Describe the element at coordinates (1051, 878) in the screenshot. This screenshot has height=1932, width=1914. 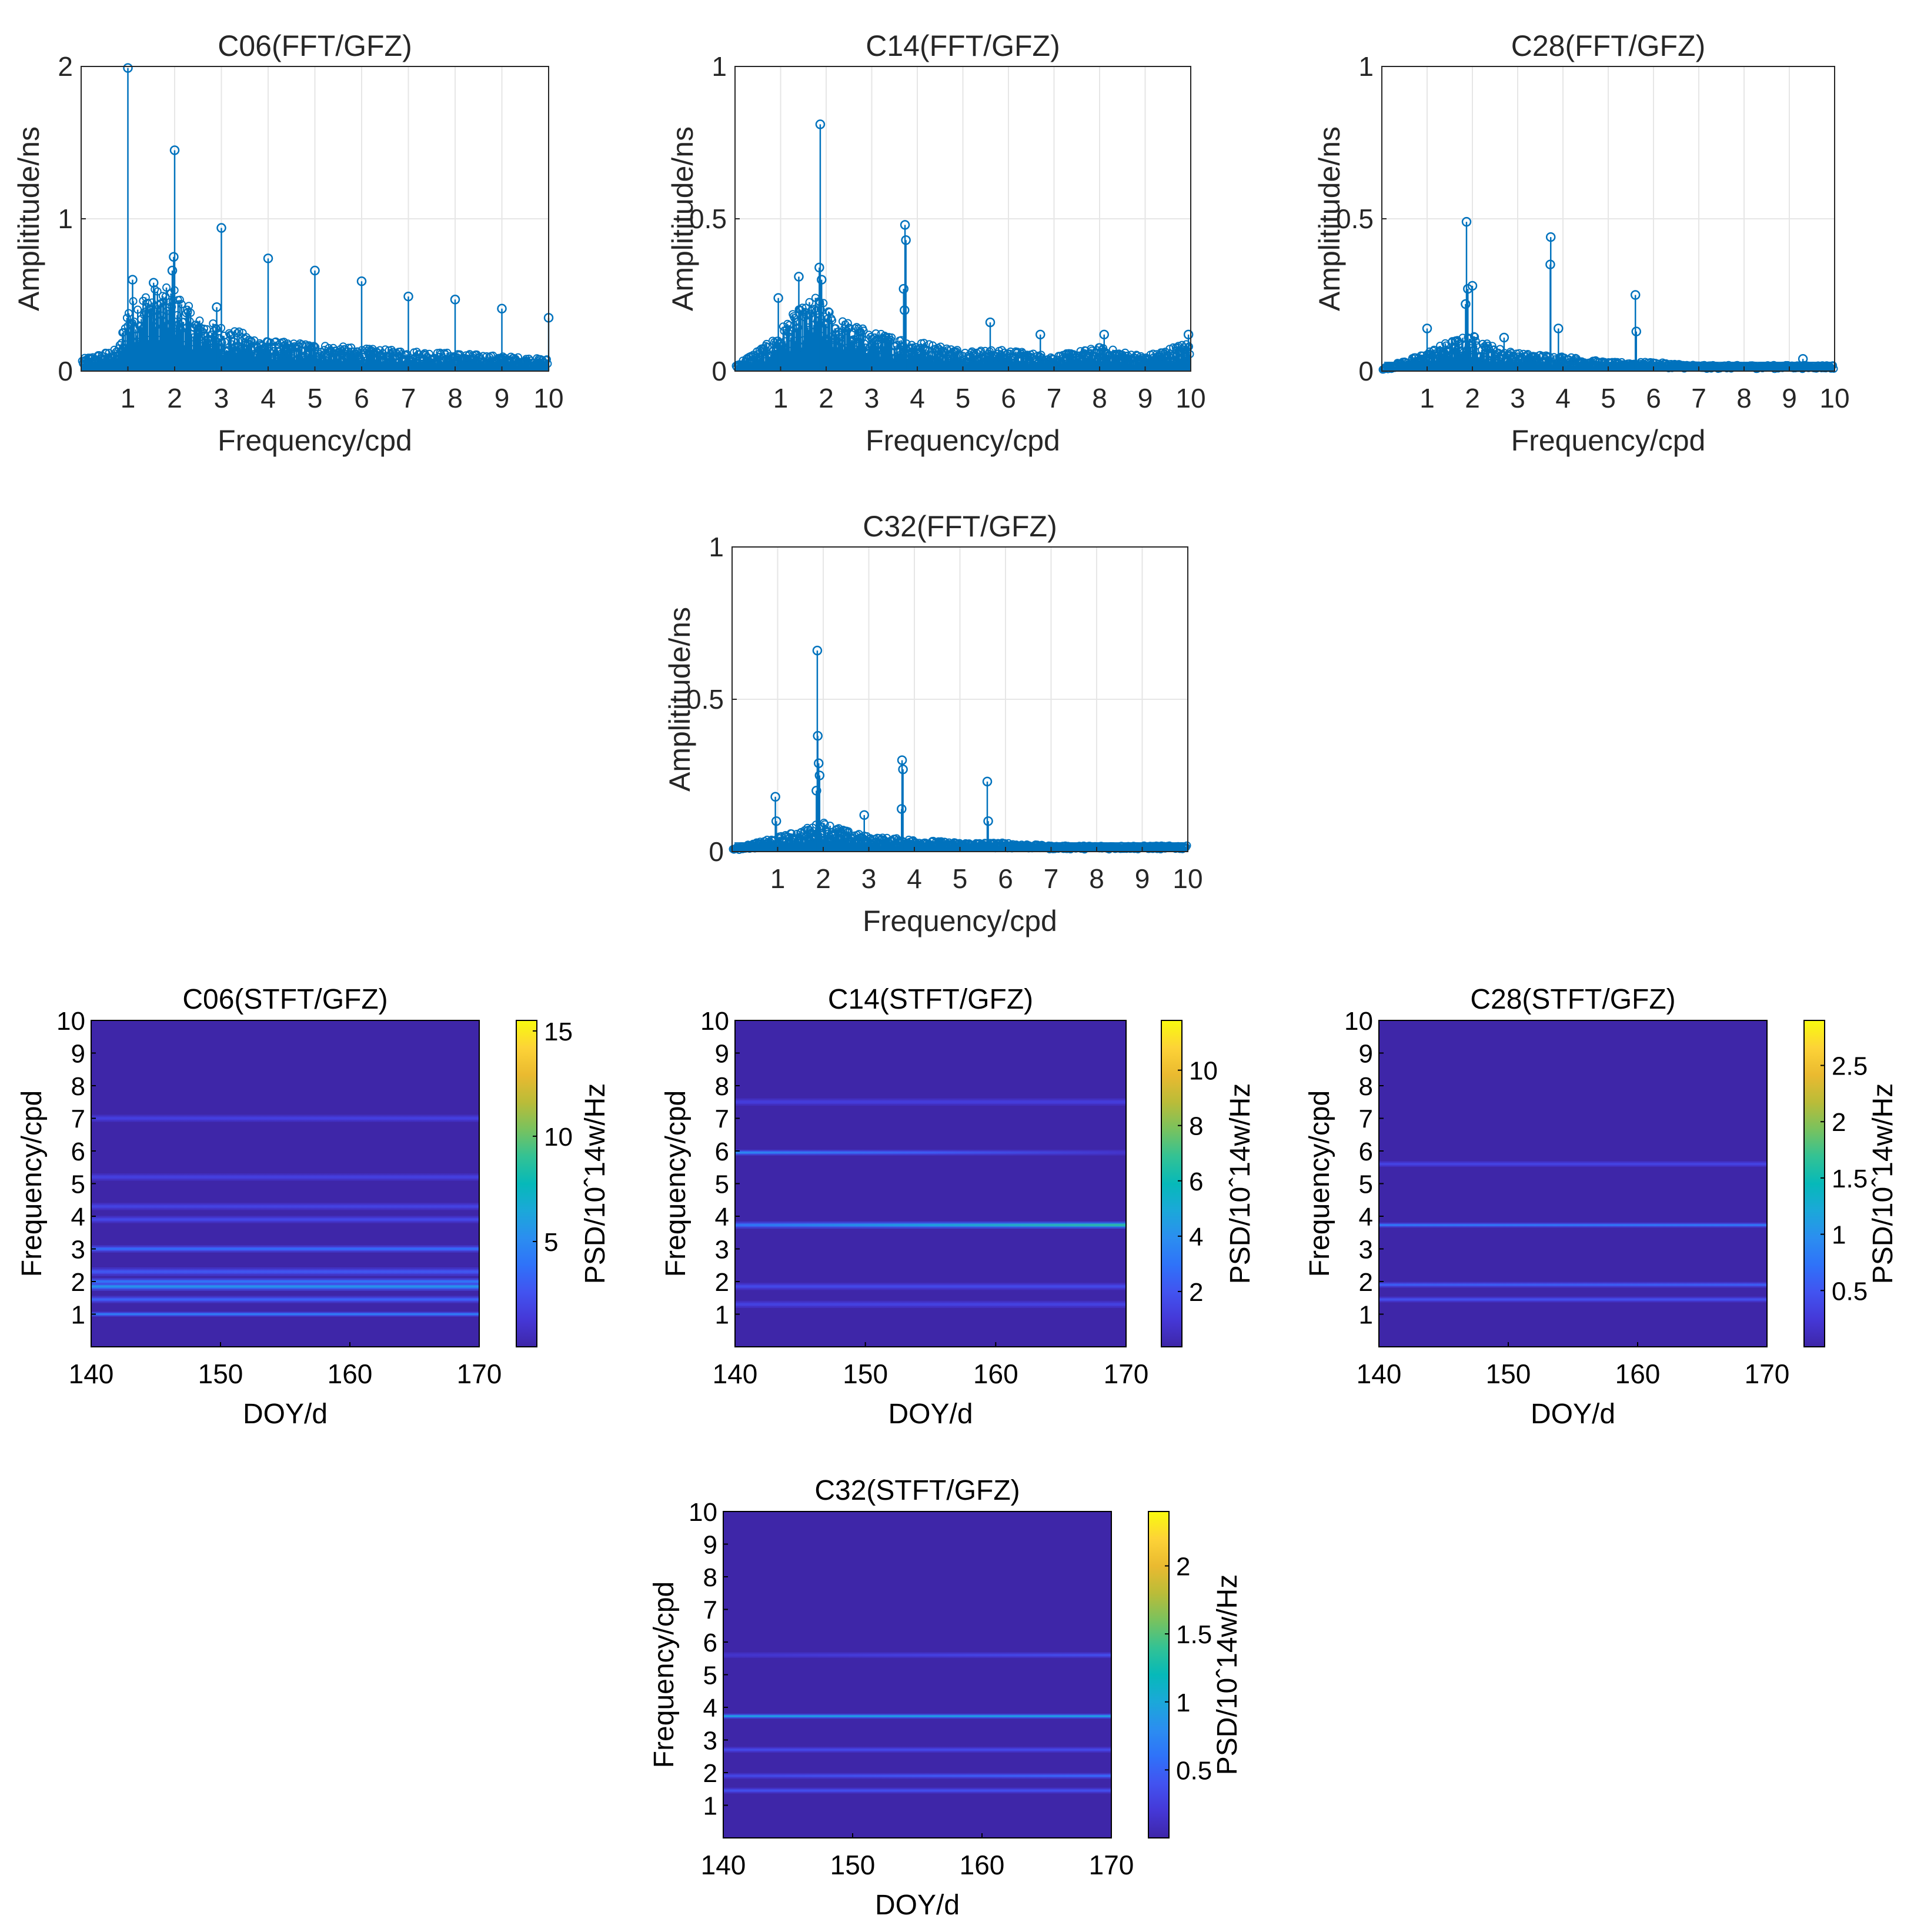
I see `x-tick-label: 7` at that location.